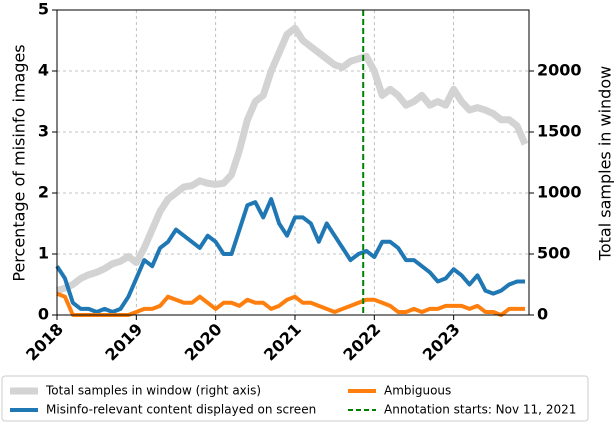 The image size is (616, 425). I want to click on y-tick-label: 5, so click(43, 9).